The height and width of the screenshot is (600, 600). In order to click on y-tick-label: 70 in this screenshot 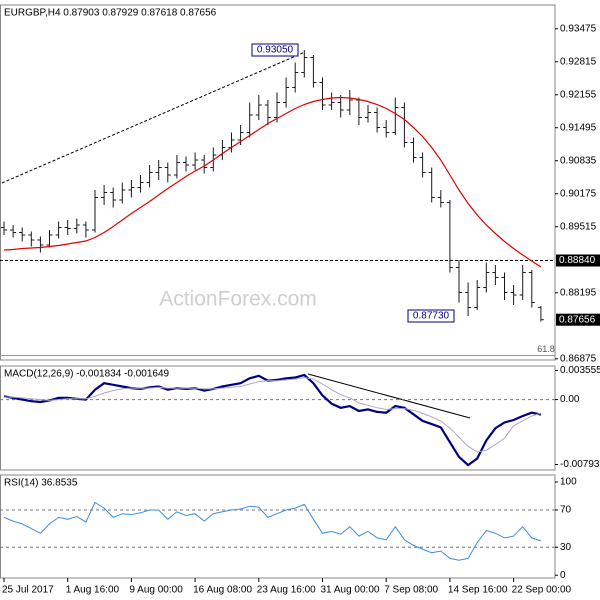, I will do `click(566, 510)`.